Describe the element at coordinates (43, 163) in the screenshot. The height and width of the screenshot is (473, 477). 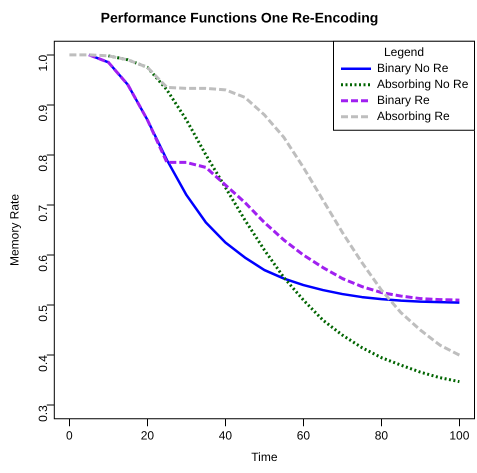
I see `y-tick-label: 0.8` at that location.